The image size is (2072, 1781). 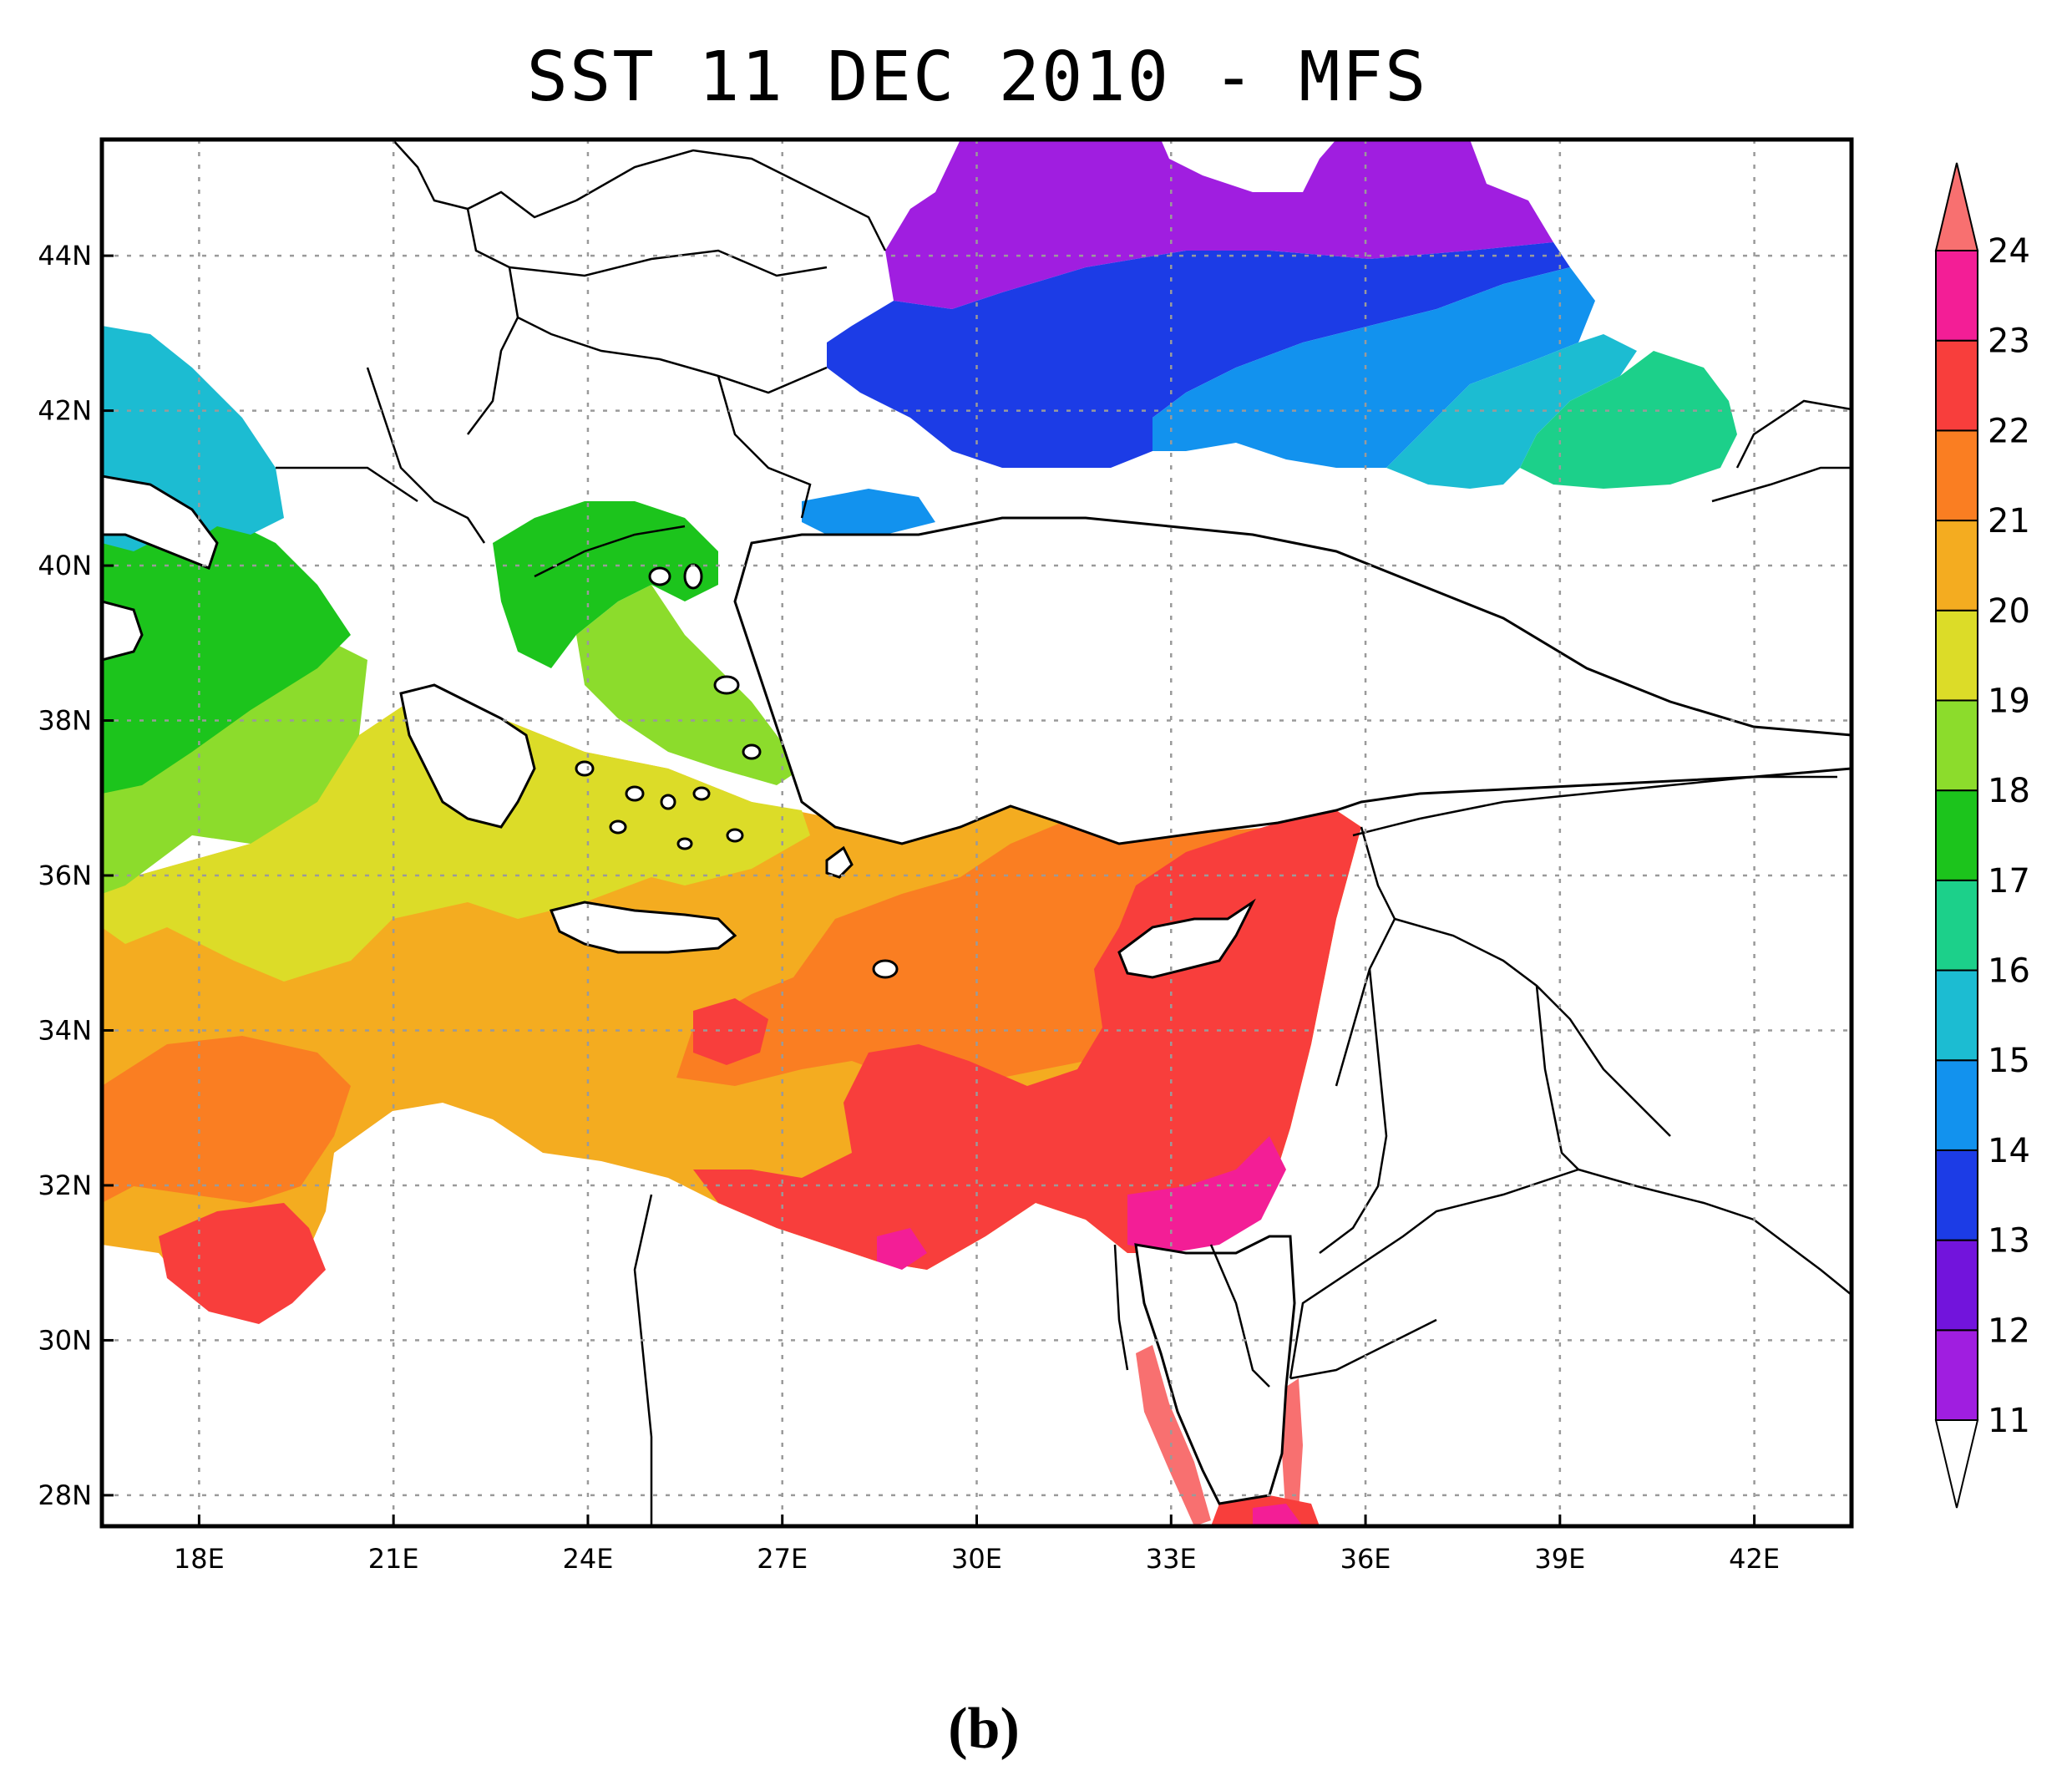 I want to click on sst-region-black-sea-north, so click(x=1219, y=224).